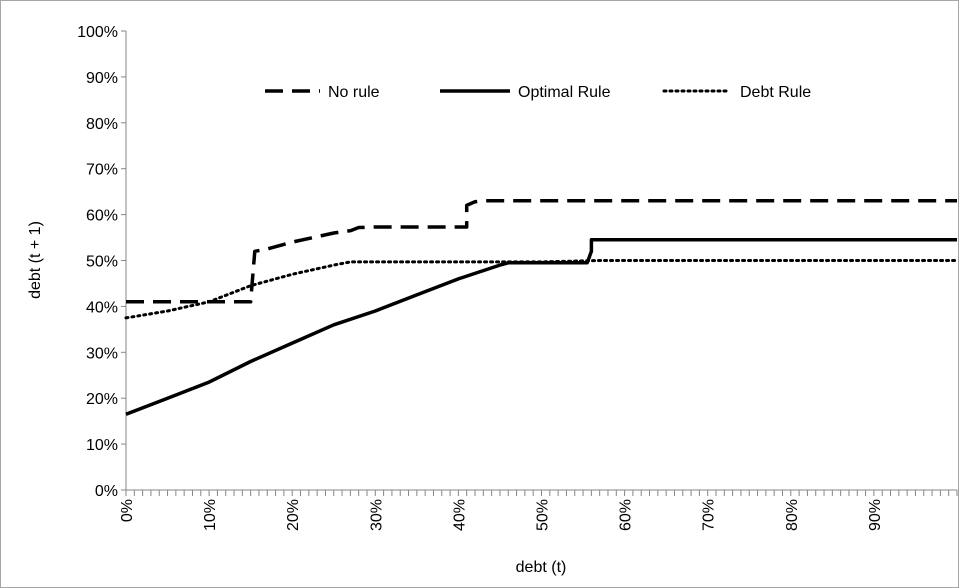 The width and height of the screenshot is (959, 588). What do you see at coordinates (875, 515) in the screenshot?
I see `x-tick-label: 90%` at bounding box center [875, 515].